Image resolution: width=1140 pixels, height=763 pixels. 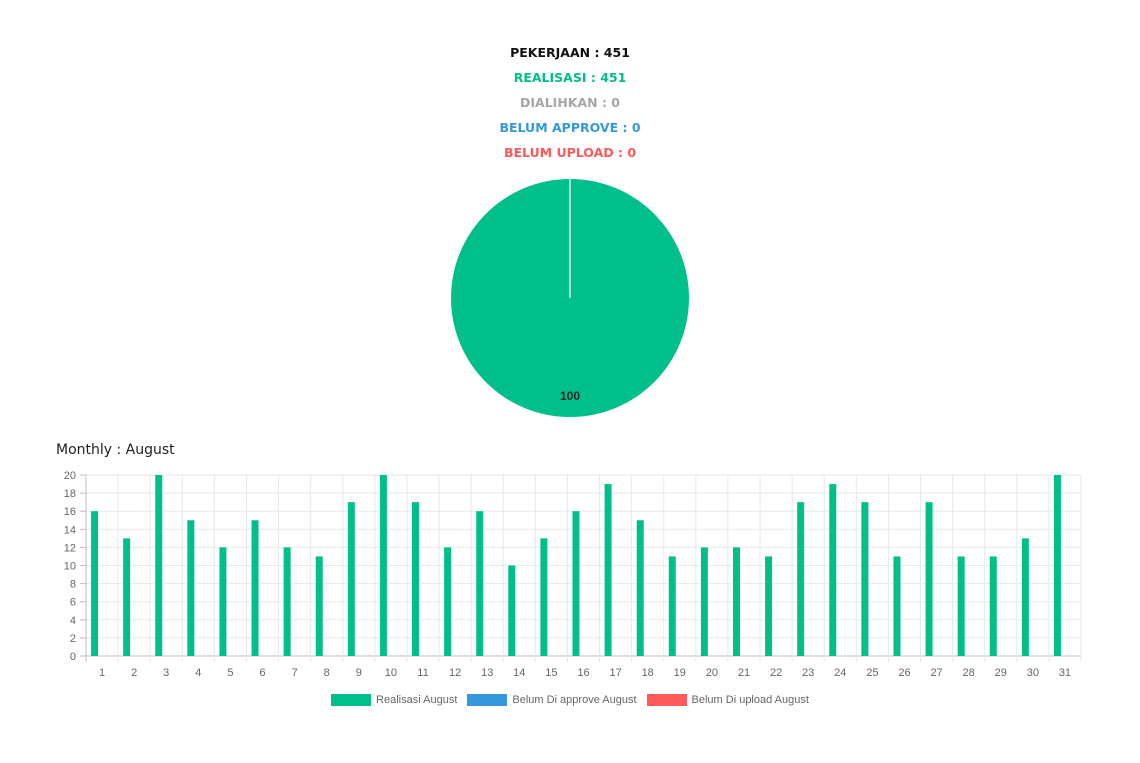 I want to click on x-tick-label: 15, so click(x=551, y=673).